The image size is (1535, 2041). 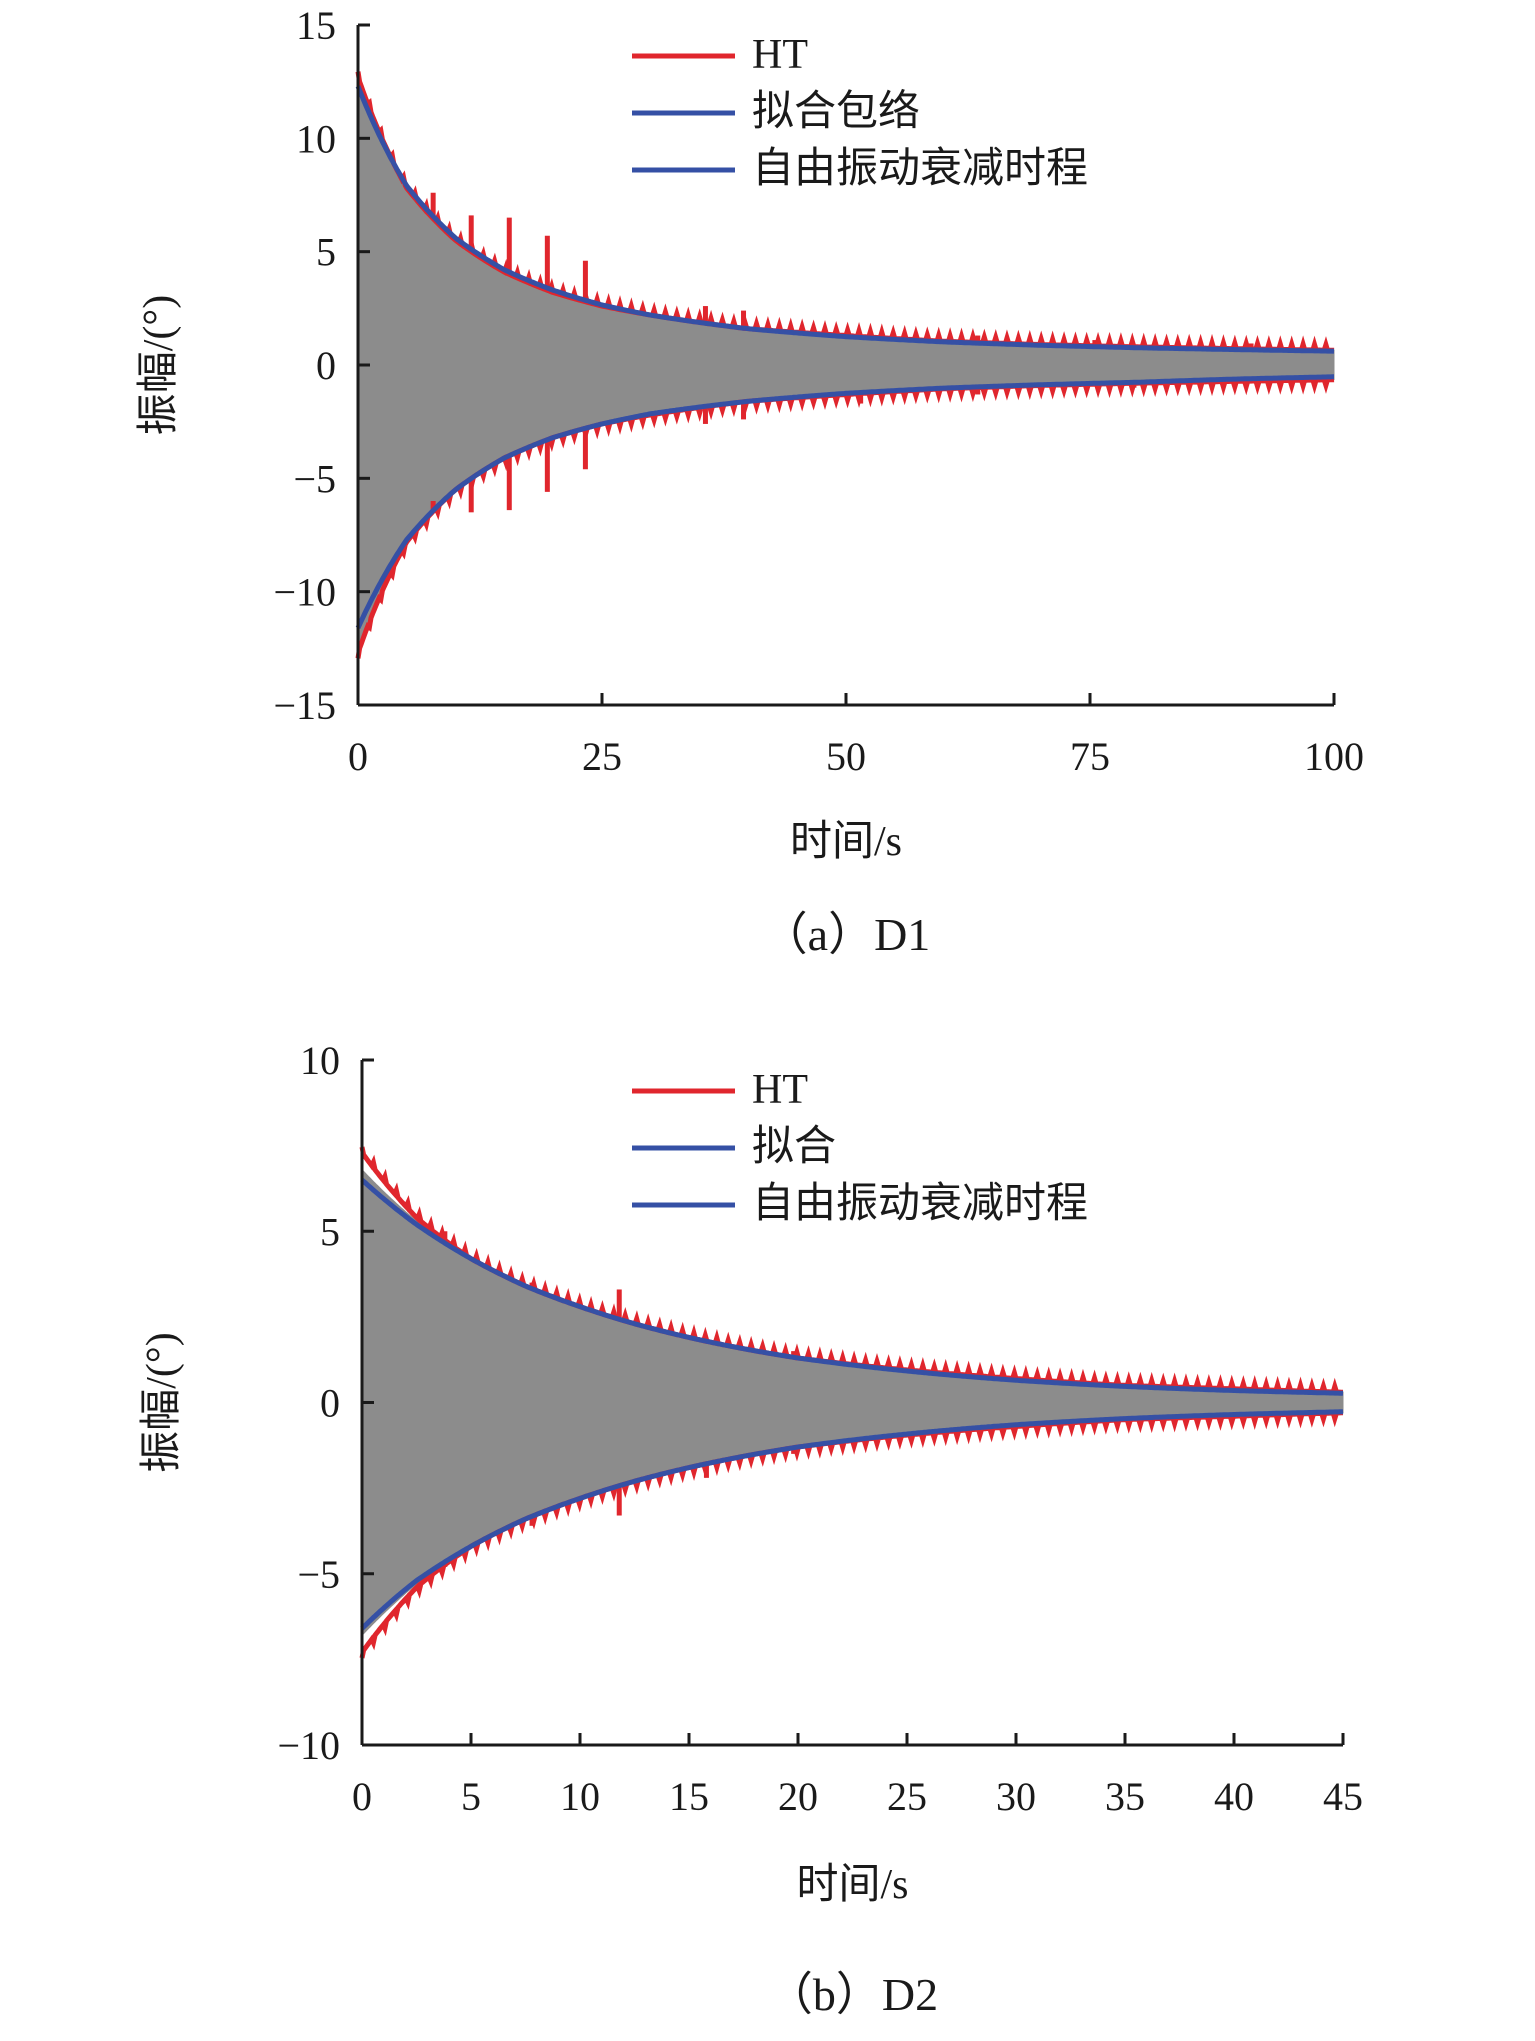 What do you see at coordinates (852, 1994) in the screenshot?
I see `panel-caption: （b）D2` at bounding box center [852, 1994].